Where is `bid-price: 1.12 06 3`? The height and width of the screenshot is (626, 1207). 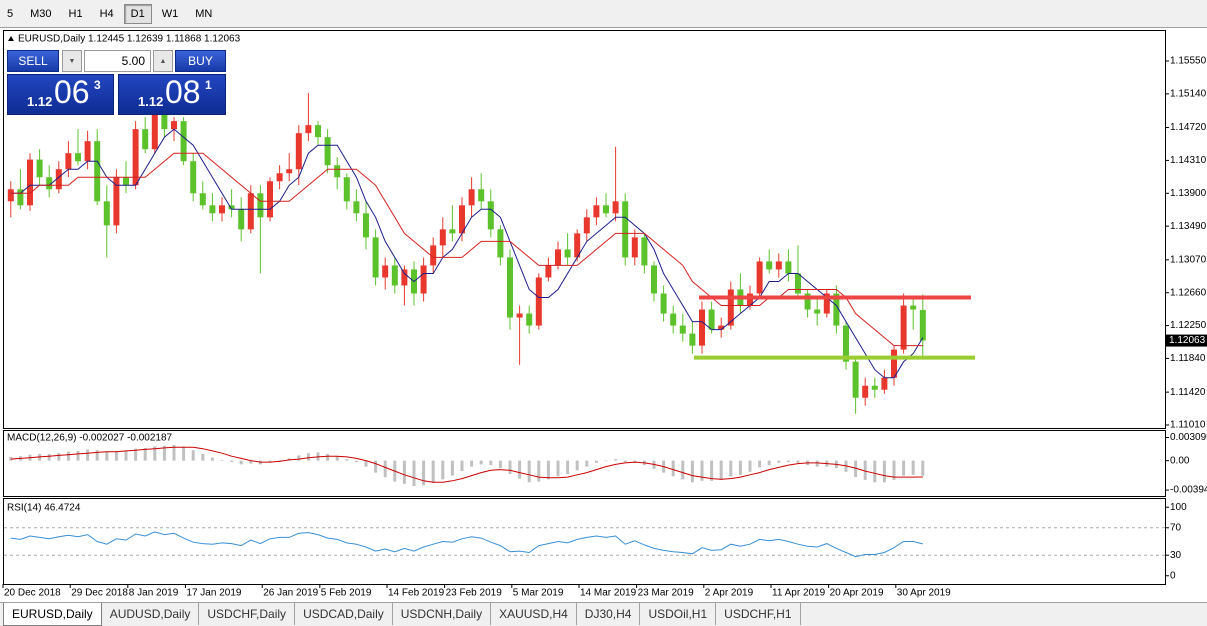
bid-price: 1.12 06 3 is located at coordinates (60, 94).